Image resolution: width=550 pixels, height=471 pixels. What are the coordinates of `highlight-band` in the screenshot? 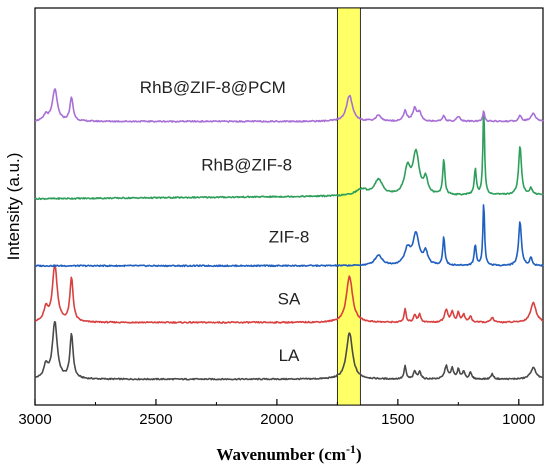 It's located at (348, 206).